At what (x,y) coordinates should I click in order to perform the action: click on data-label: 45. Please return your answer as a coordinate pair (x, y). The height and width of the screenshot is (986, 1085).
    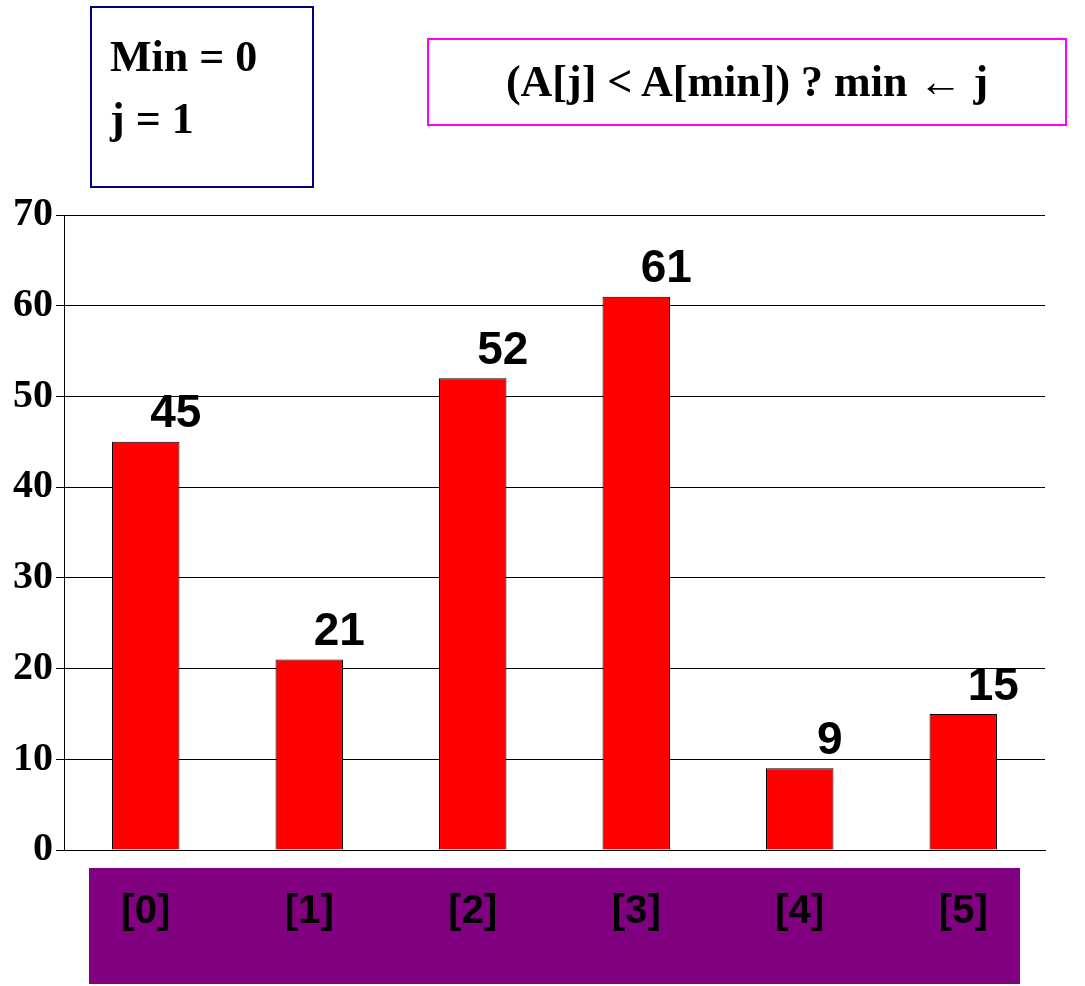
    Looking at the image, I should click on (176, 411).